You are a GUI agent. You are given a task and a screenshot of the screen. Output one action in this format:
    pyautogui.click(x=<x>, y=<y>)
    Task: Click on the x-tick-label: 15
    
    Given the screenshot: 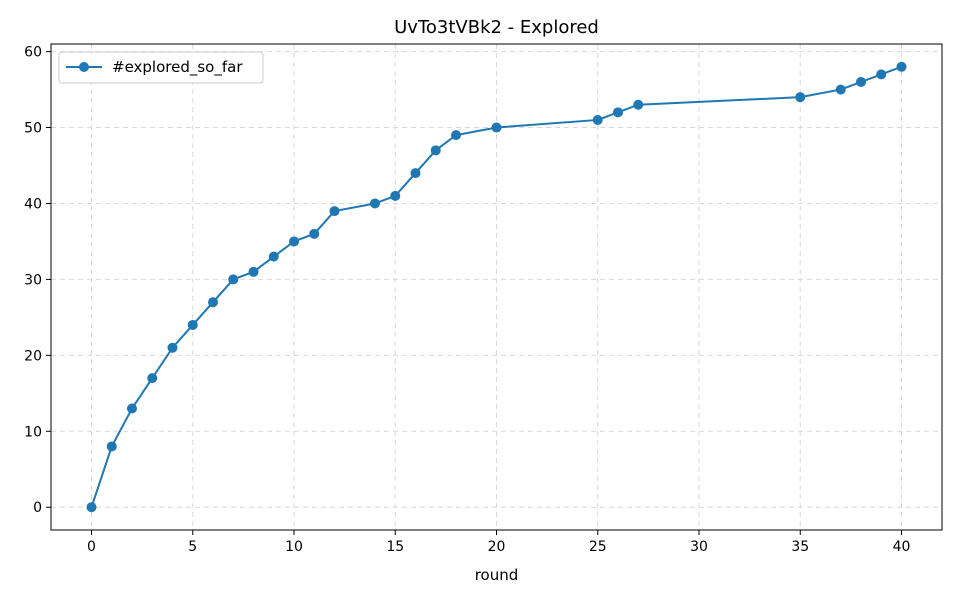 What is the action you would take?
    pyautogui.click(x=395, y=547)
    